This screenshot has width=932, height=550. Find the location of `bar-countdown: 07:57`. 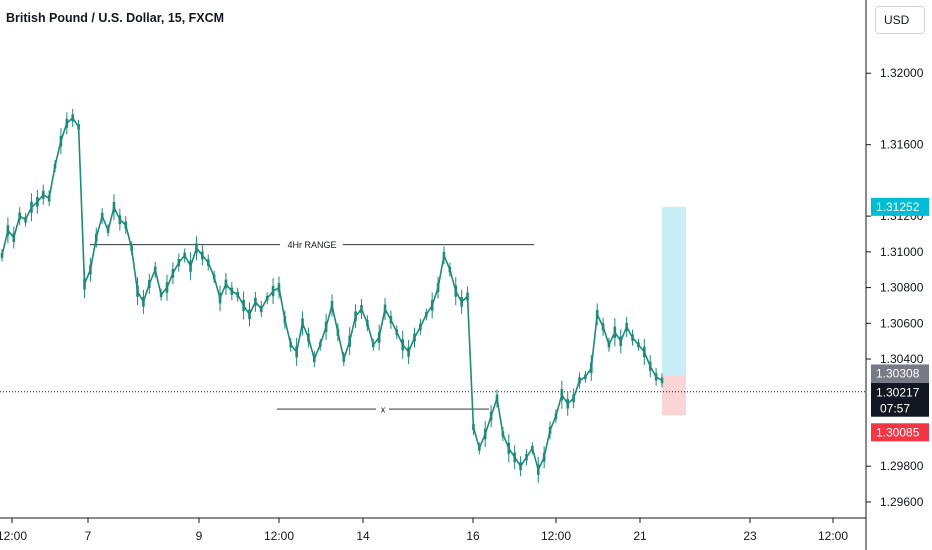

bar-countdown: 07:57 is located at coordinates (895, 409).